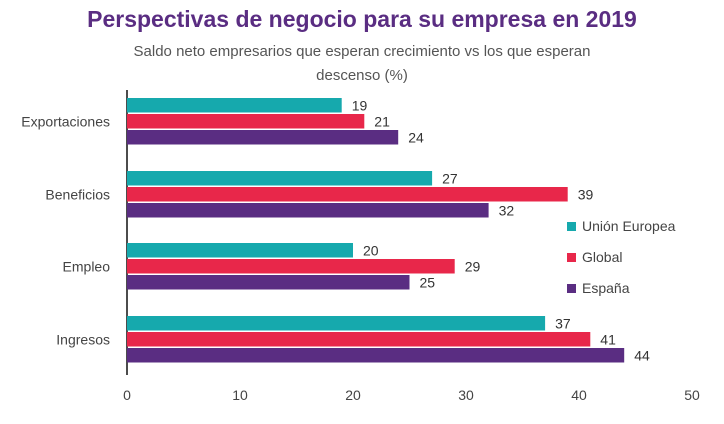  Describe the element at coordinates (127, 395) in the screenshot. I see `x-tick-label-0: 0` at that location.